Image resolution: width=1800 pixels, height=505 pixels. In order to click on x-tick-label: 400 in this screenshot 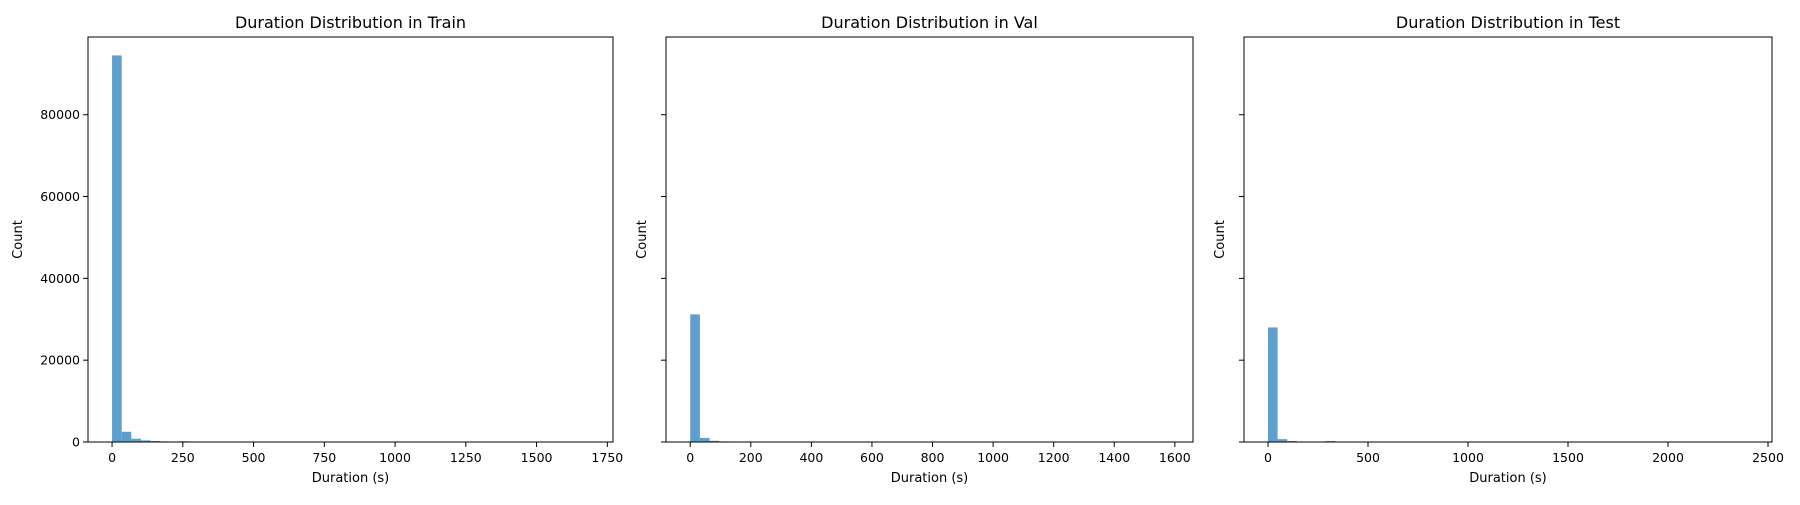, I will do `click(811, 457)`.